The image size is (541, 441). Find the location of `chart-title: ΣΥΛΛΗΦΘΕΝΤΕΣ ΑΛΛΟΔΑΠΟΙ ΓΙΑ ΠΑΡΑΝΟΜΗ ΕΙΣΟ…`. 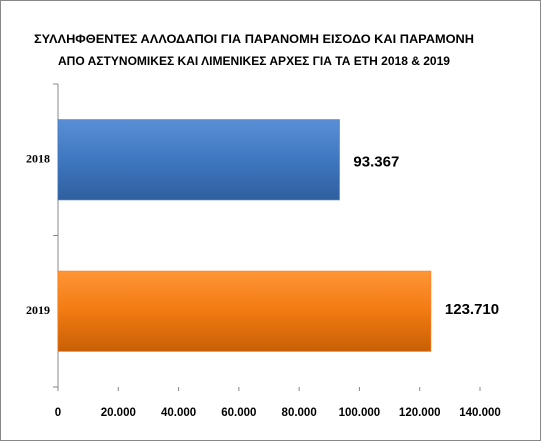

chart-title: ΣΥΛΛΗΦΘΕΝΤΕΣ ΑΛΛΟΔΑΠΟΙ ΓΙΑ ΠΑΡΑΝΟΜΗ ΕΙΣΟ… is located at coordinates (254, 39).